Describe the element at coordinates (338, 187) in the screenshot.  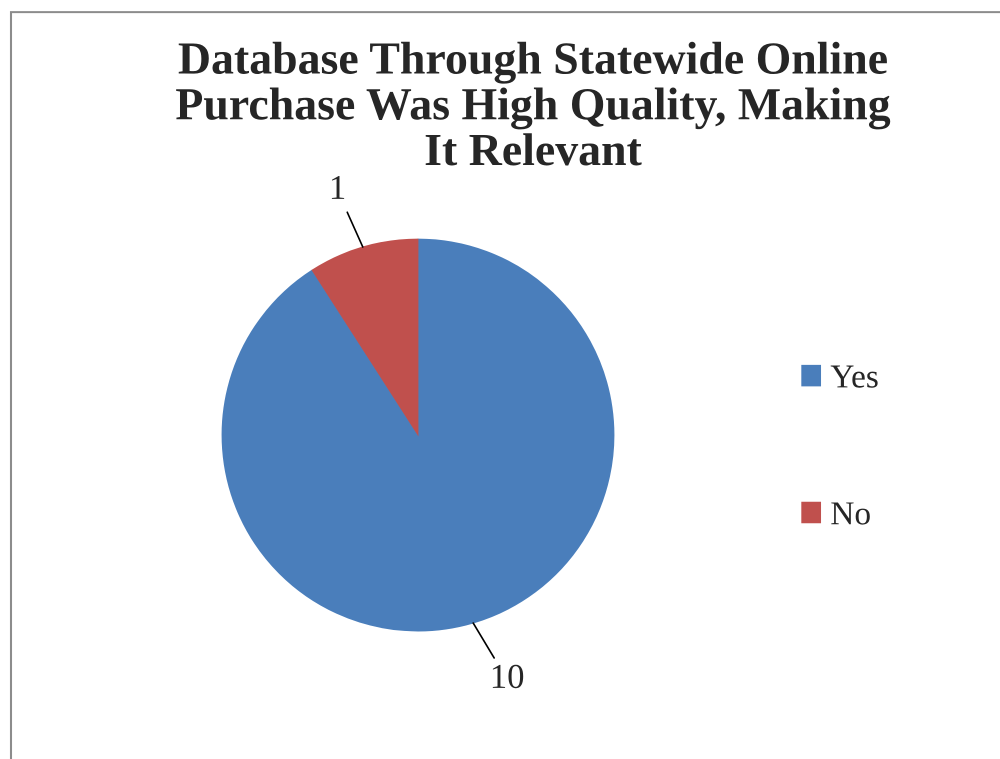
I see `data-label: 1` at that location.